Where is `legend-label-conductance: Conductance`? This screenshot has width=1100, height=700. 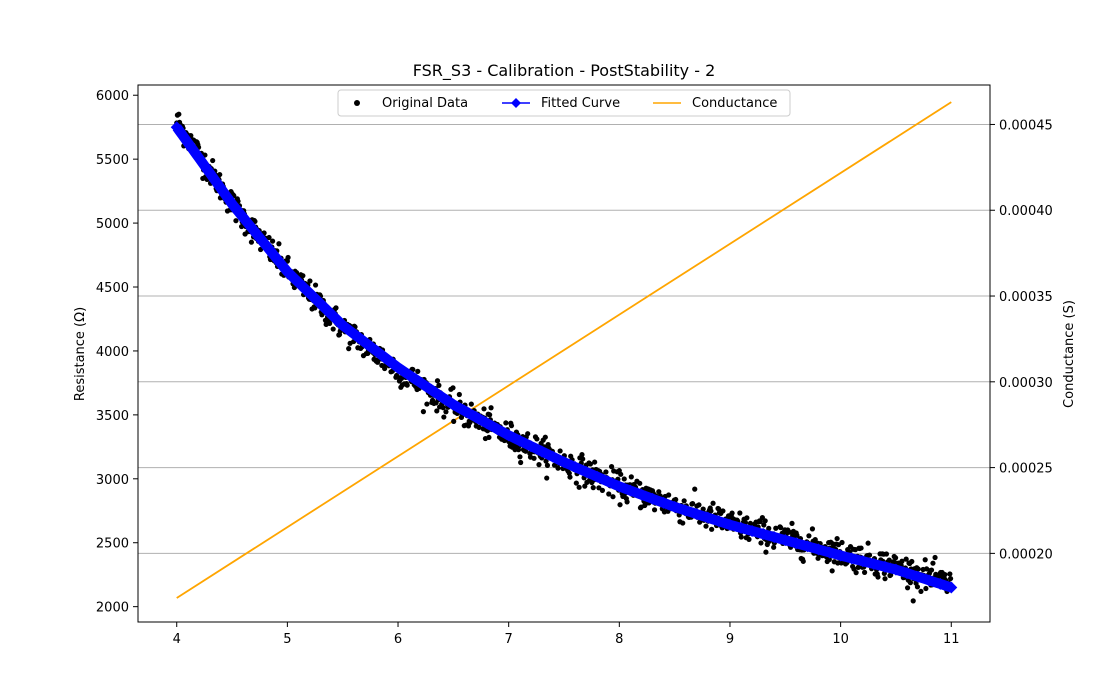
legend-label-conductance: Conductance is located at coordinates (734, 103).